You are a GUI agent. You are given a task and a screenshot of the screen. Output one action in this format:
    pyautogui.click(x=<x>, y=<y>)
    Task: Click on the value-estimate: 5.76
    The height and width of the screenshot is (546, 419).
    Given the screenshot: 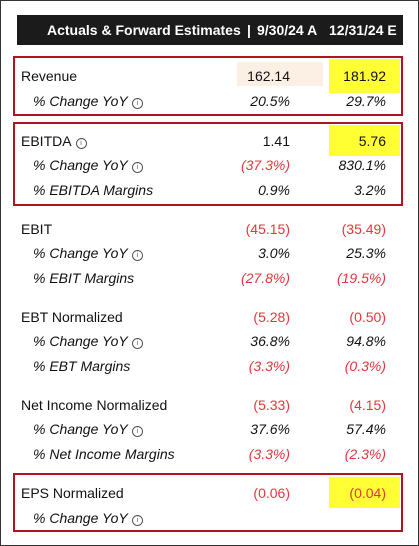 What is the action you would take?
    pyautogui.click(x=372, y=141)
    